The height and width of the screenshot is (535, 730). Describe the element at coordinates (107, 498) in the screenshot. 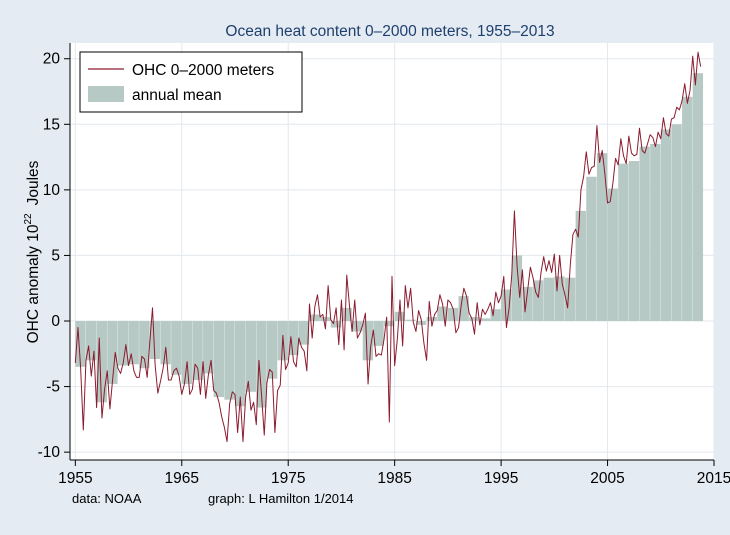

I see `footer-data-source: data: NOAA` at that location.